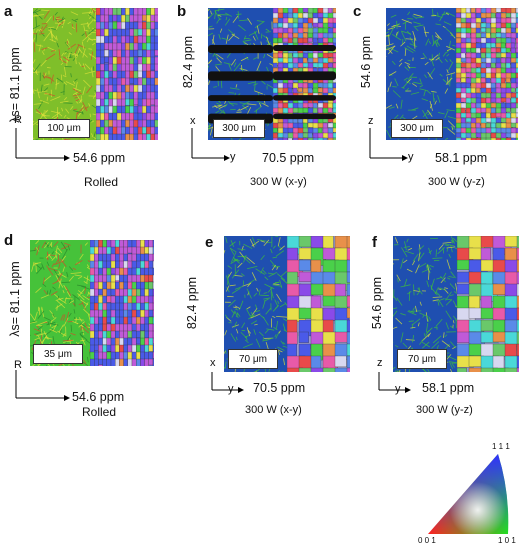  I want to click on ipf-legend-triangle, so click(471, 495).